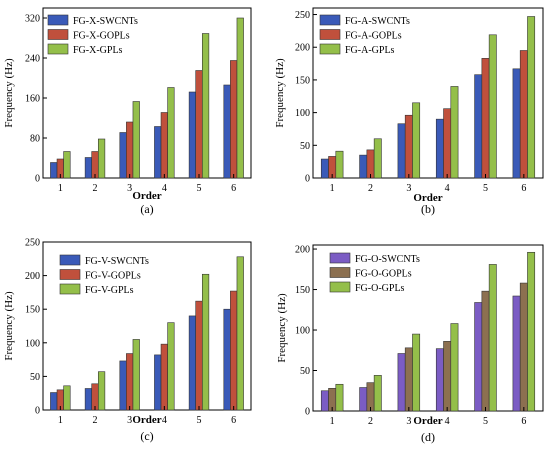 This screenshot has height=456, width=550. Describe the element at coordinates (109, 290) in the screenshot. I see `legend-label: FG-V-GPLs` at that location.